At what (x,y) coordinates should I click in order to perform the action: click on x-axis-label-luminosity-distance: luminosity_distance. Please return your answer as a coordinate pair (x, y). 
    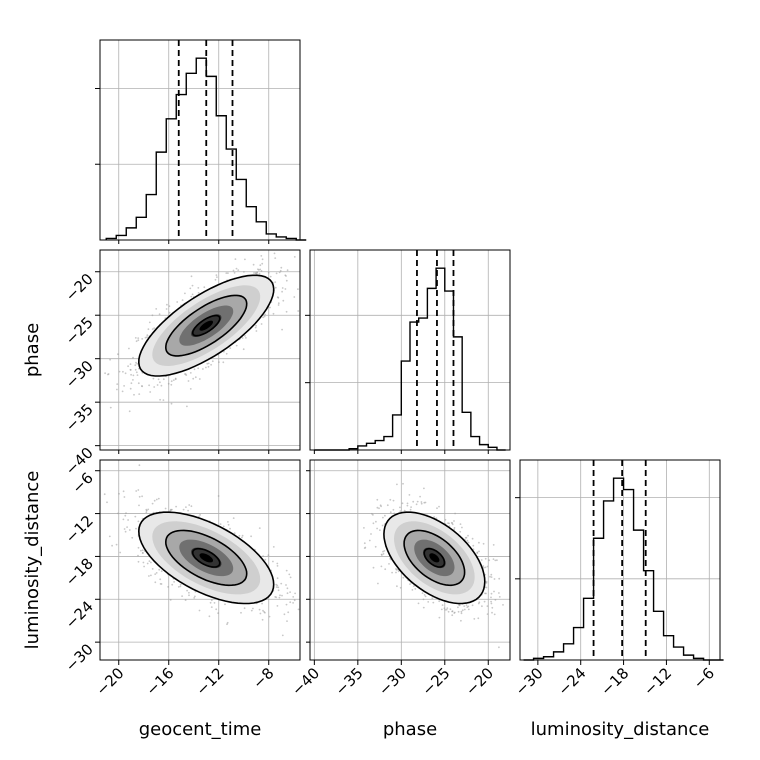
    Looking at the image, I should click on (620, 729).